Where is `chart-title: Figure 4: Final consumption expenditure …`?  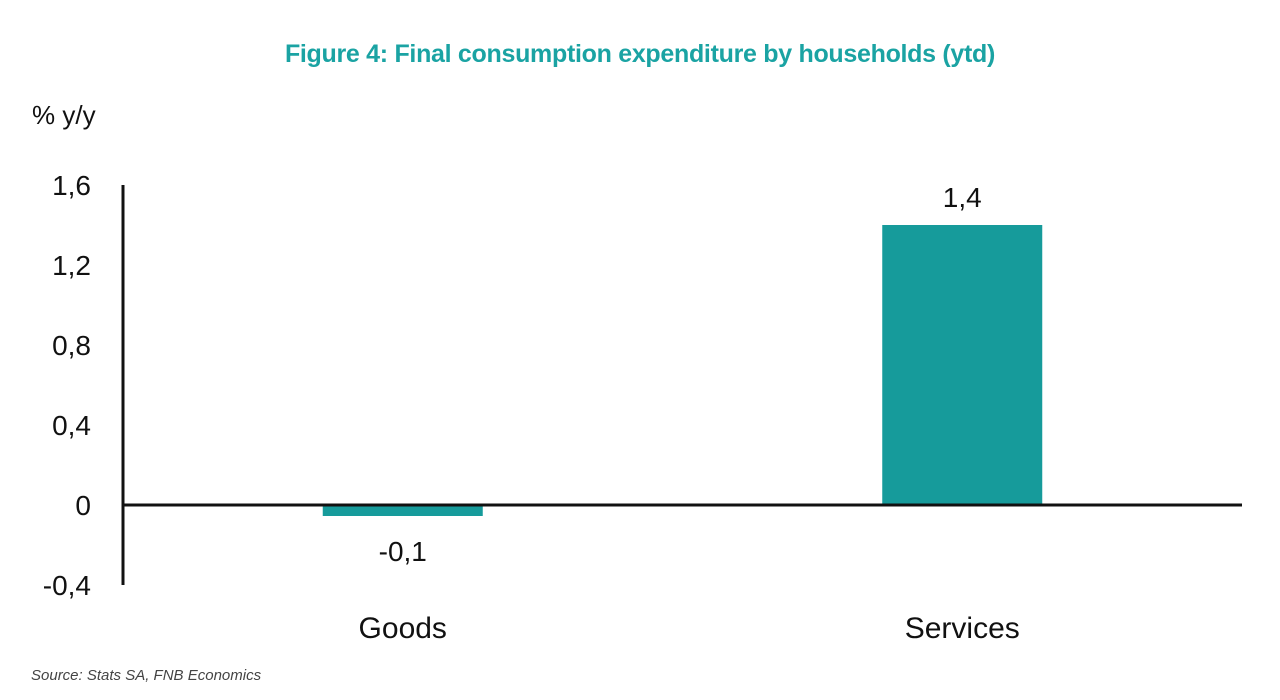
chart-title: Figure 4: Final consumption expenditure … is located at coordinates (640, 54).